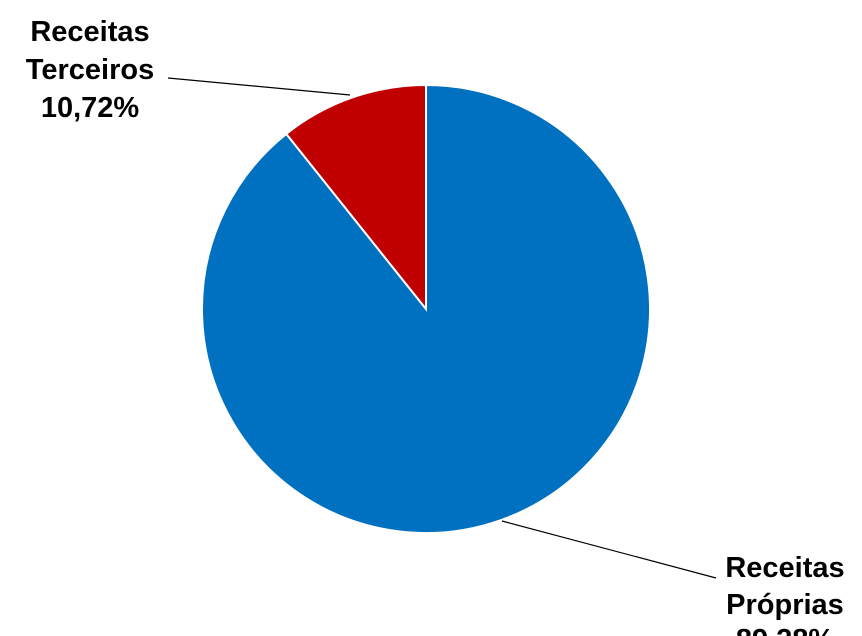 The image size is (862, 636). I want to click on label-line2: Próprias, so click(785, 605).